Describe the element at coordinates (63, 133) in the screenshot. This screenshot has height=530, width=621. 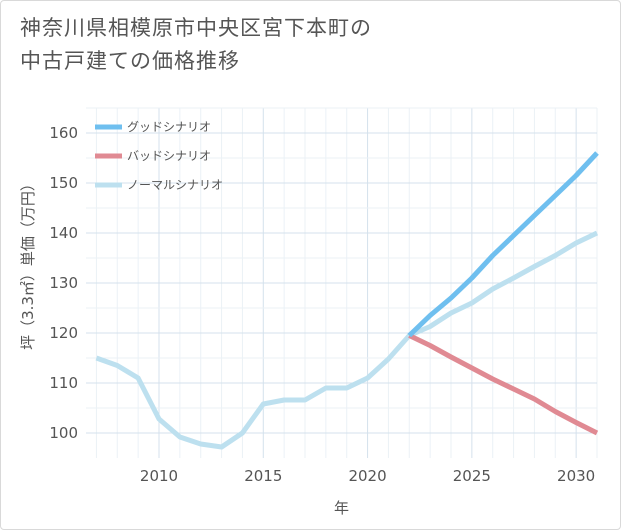
I see `y-tick-label: 160` at that location.